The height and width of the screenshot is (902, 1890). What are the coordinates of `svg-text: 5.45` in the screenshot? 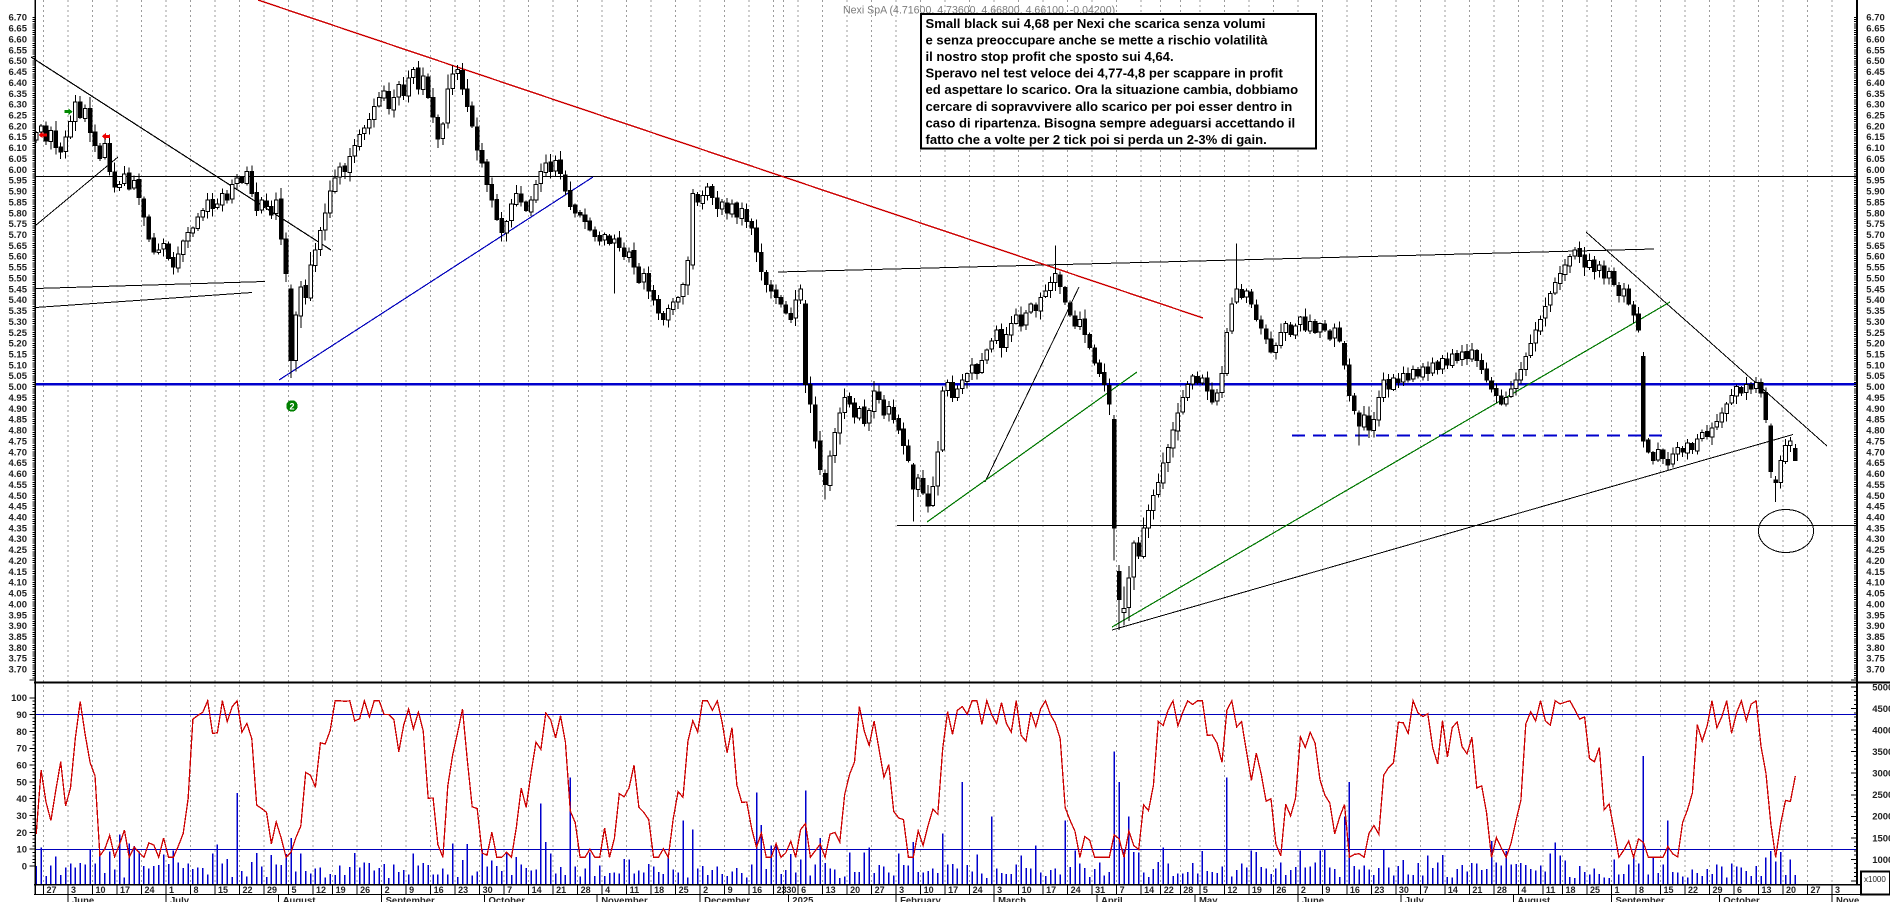 It's located at (1875, 289).